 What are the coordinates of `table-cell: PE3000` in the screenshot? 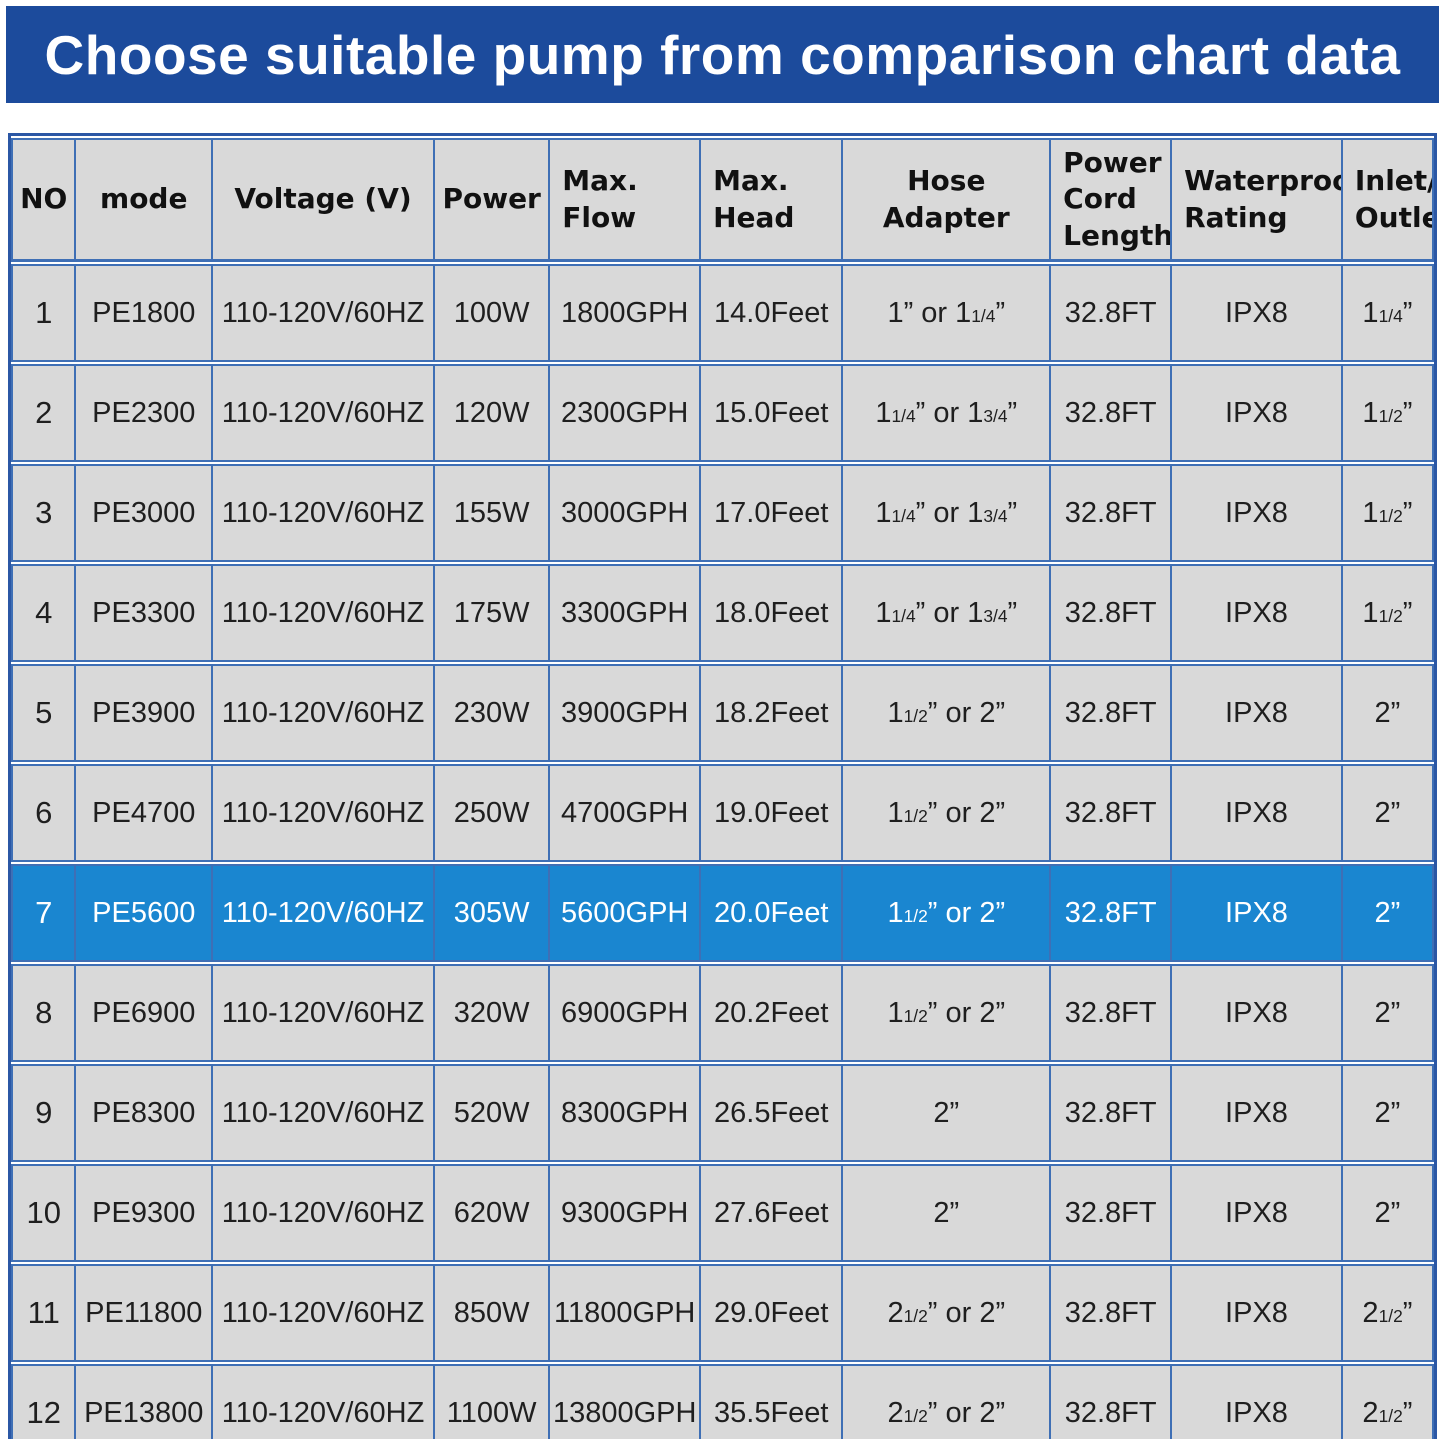 It's located at (145, 513).